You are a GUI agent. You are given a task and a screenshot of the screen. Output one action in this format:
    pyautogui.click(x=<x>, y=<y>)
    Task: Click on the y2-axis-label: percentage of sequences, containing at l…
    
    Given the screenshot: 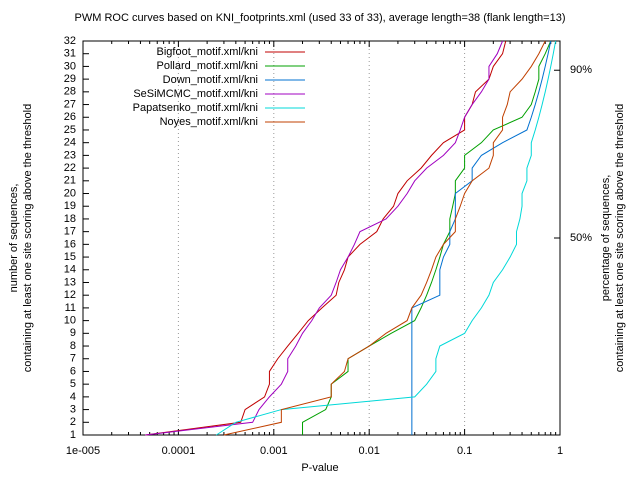 What is the action you would take?
    pyautogui.click(x=613, y=238)
    